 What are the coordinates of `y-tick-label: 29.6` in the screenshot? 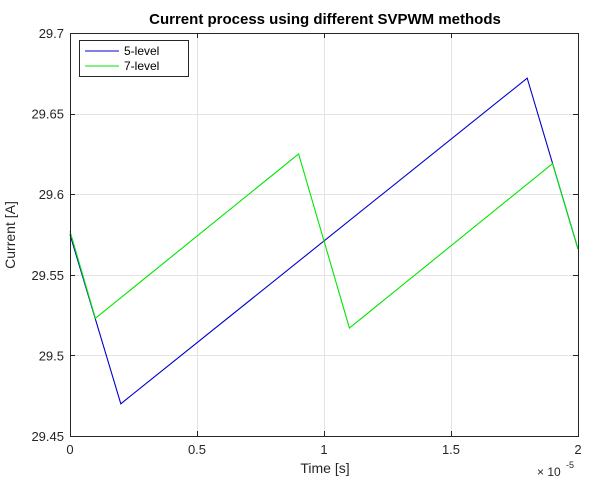 It's located at (51, 194).